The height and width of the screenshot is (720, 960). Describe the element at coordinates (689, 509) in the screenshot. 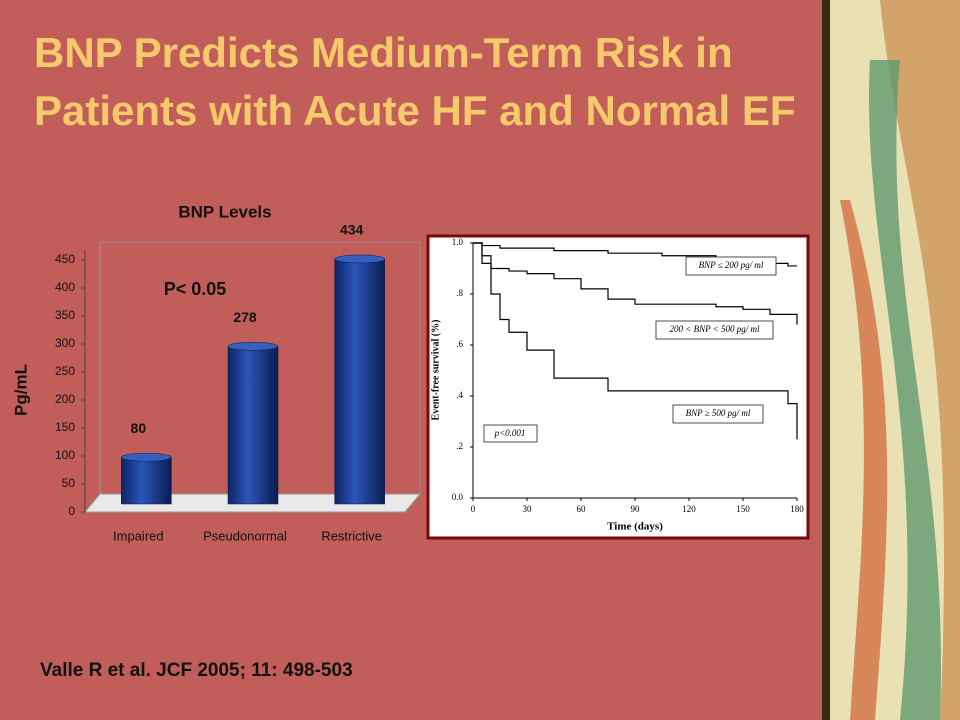

I see `x-tick-label: 120` at that location.